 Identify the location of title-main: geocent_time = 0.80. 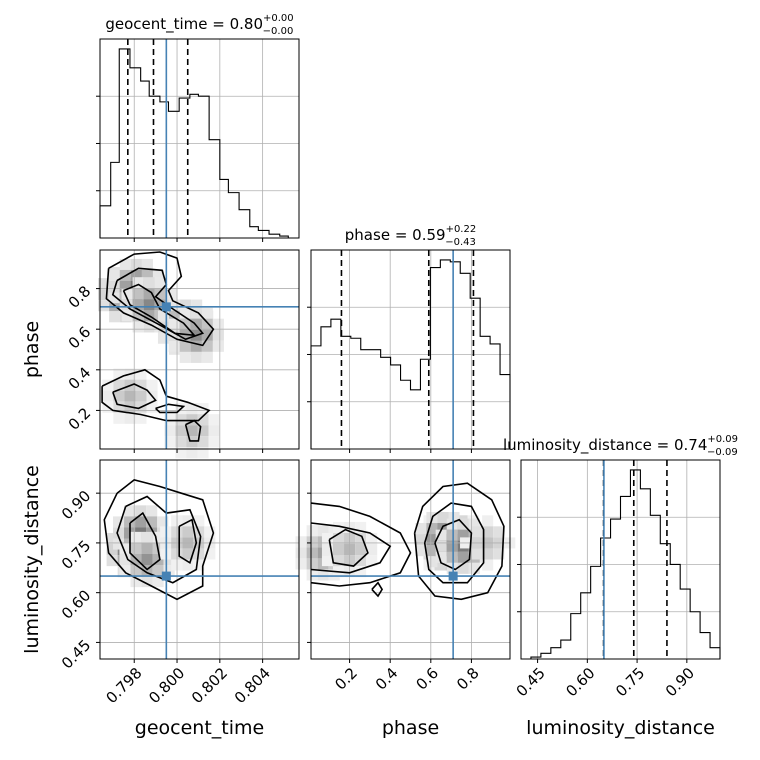
(184, 24).